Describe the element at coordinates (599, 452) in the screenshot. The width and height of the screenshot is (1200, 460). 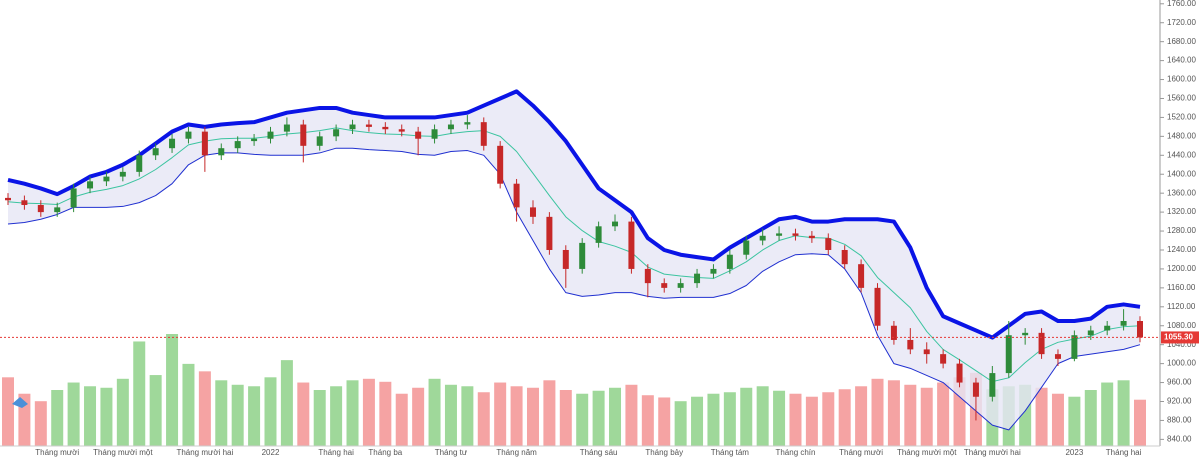
I see `x-tick-label: Tháng sáu` at that location.